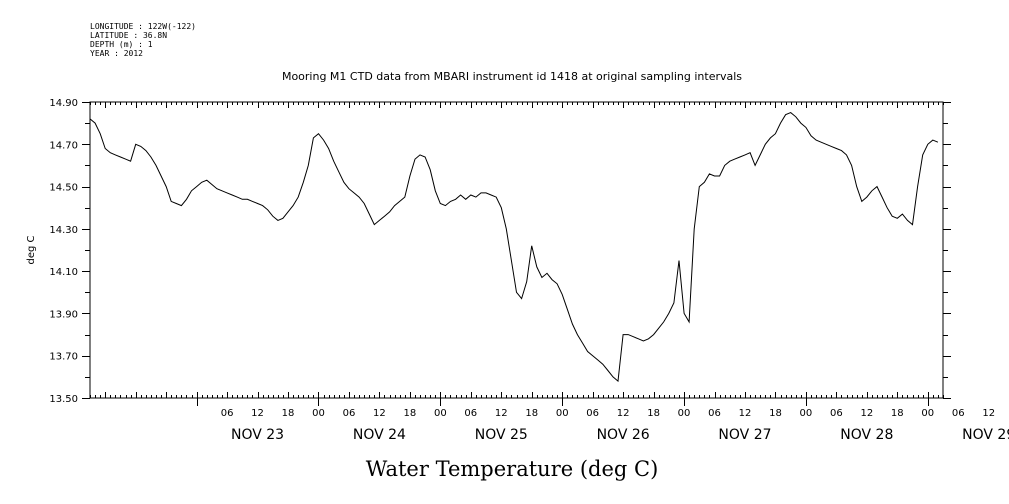 The image size is (1009, 504). What do you see at coordinates (744, 435) in the screenshot?
I see `x-day-label: NOV 27` at bounding box center [744, 435].